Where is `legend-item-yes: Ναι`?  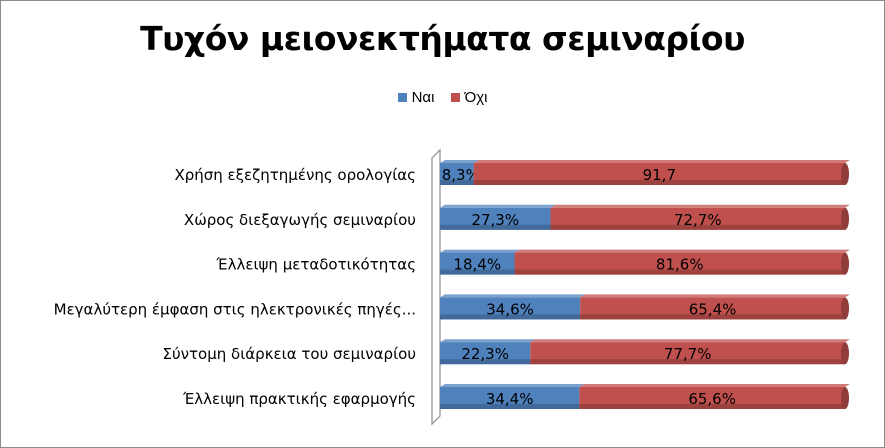 legend-item-yes: Ναι is located at coordinates (416, 97).